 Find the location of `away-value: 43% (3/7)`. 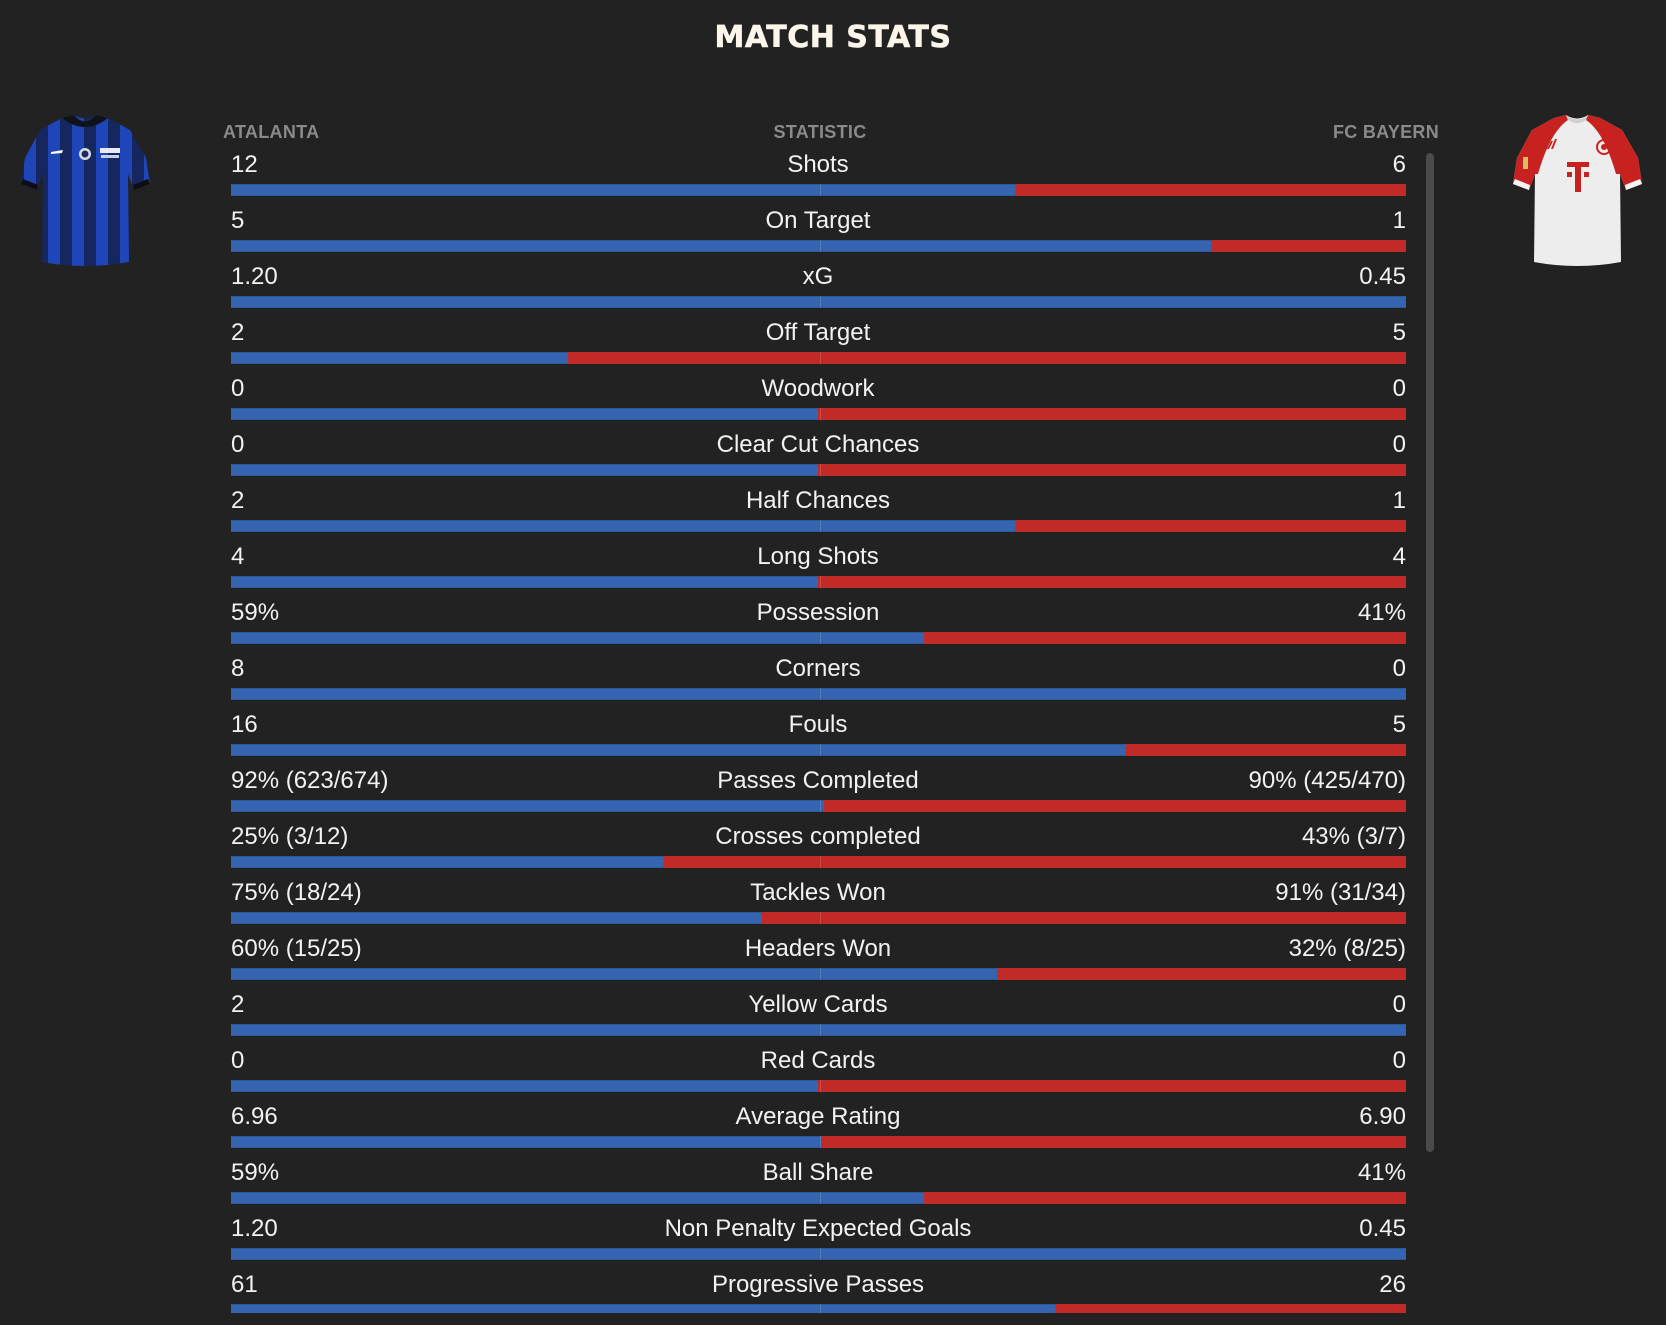

away-value: 43% (3/7) is located at coordinates (1353, 836).